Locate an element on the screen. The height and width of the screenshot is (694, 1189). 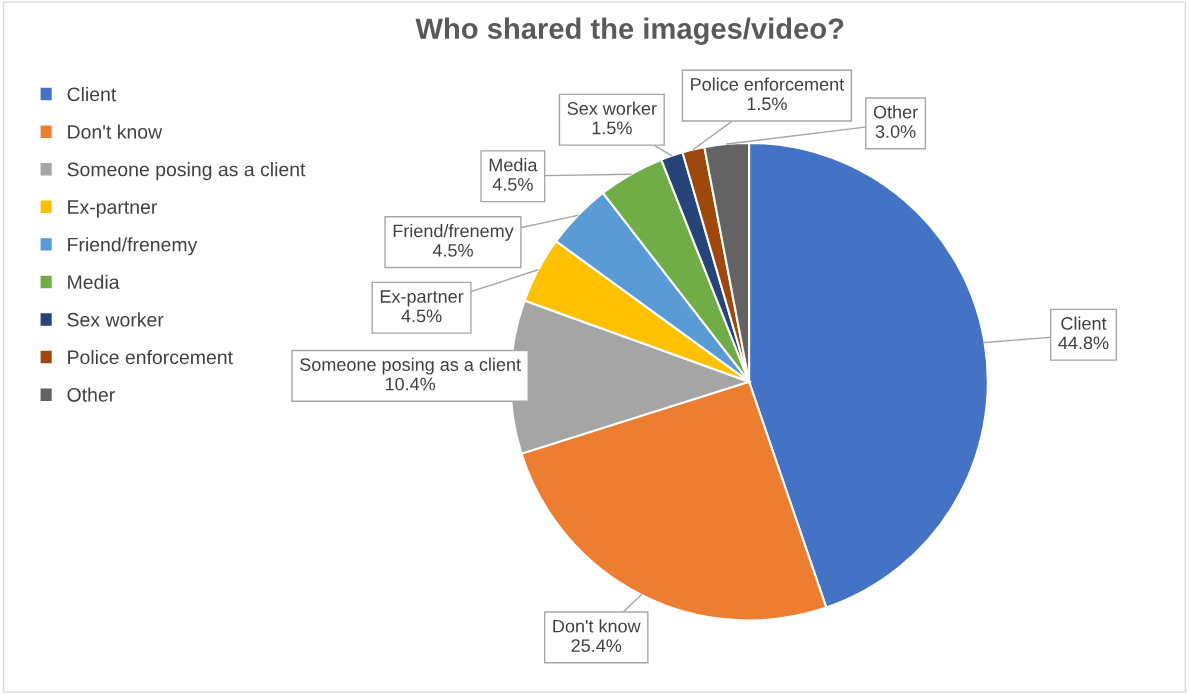
legend-label: Other is located at coordinates (91, 394).